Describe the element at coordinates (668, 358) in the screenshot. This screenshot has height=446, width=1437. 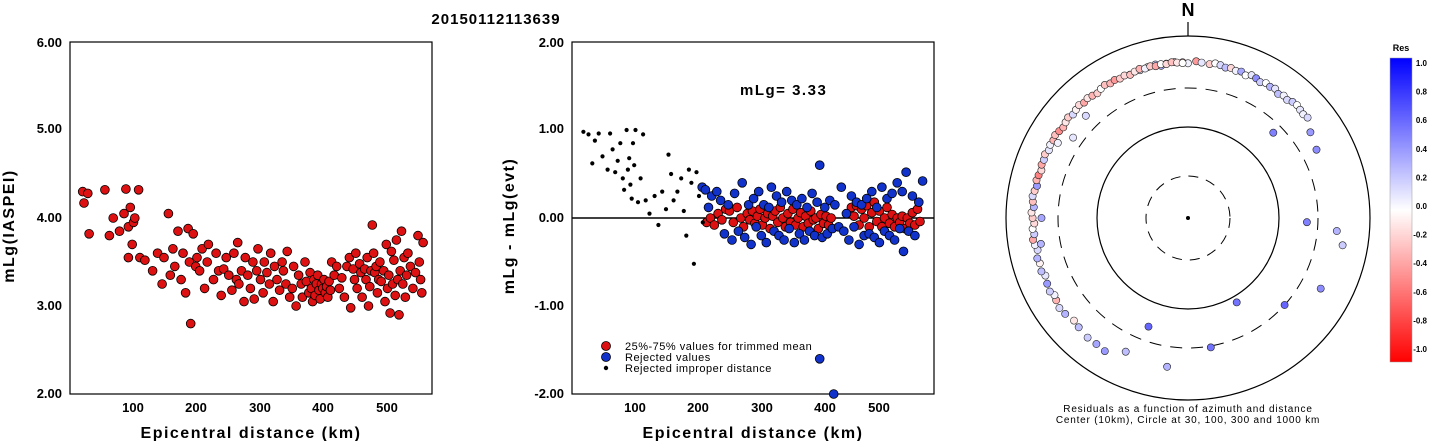
I see `legend-label: Rejected values` at that location.